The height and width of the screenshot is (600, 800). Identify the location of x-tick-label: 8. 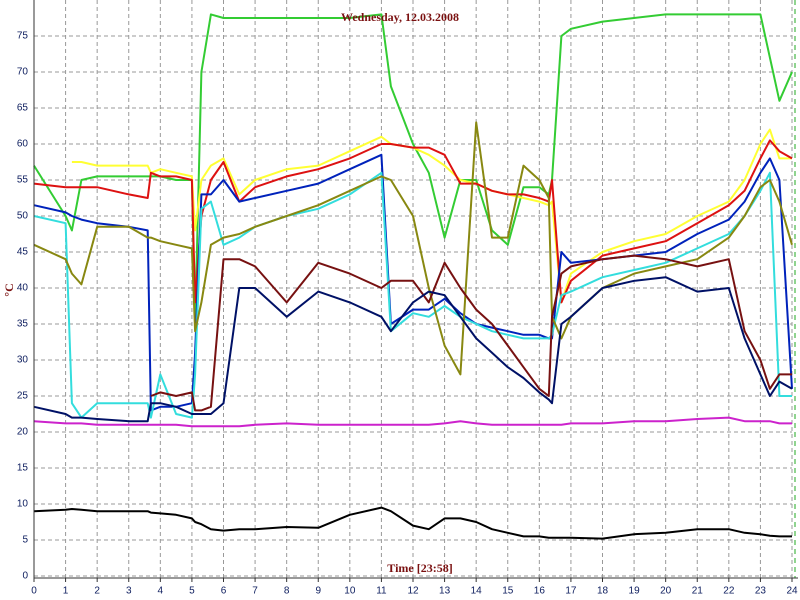
(287, 591).